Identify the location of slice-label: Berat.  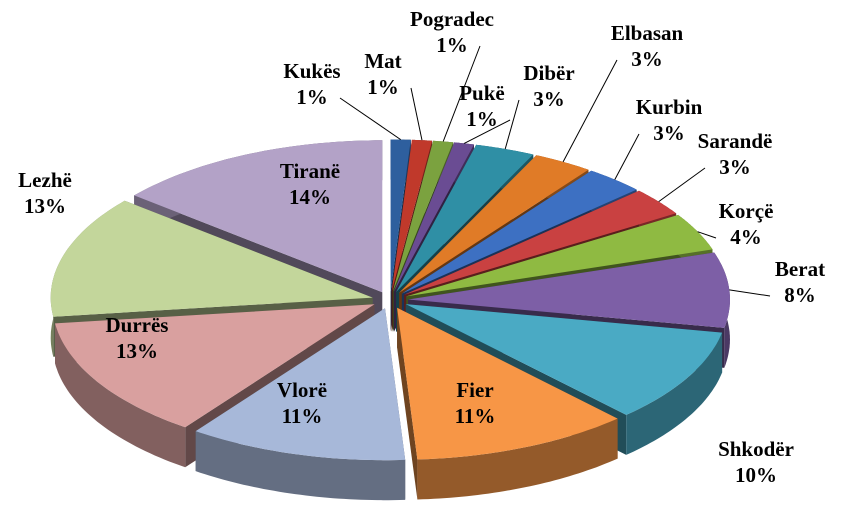
(800, 269).